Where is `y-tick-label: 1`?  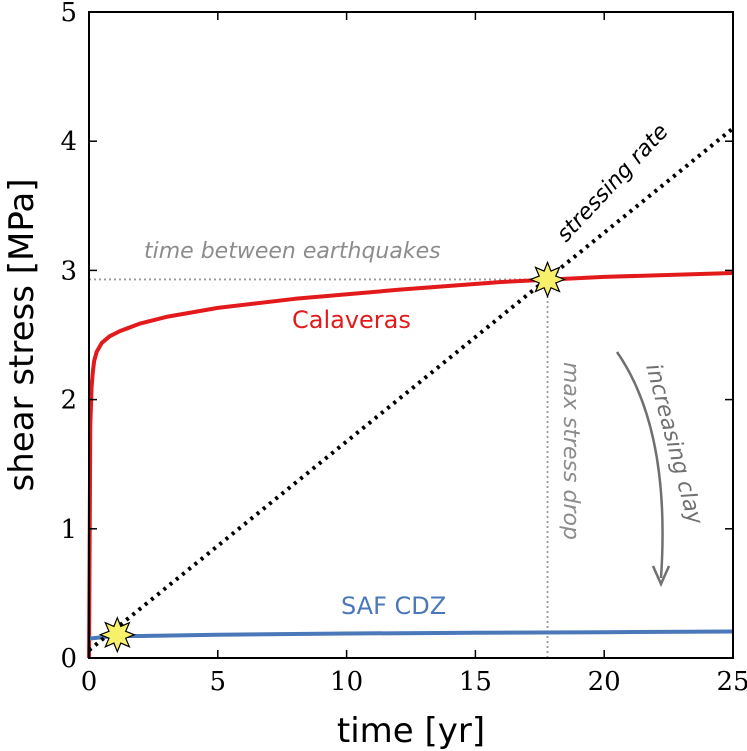
y-tick-label: 1 is located at coordinates (68, 530).